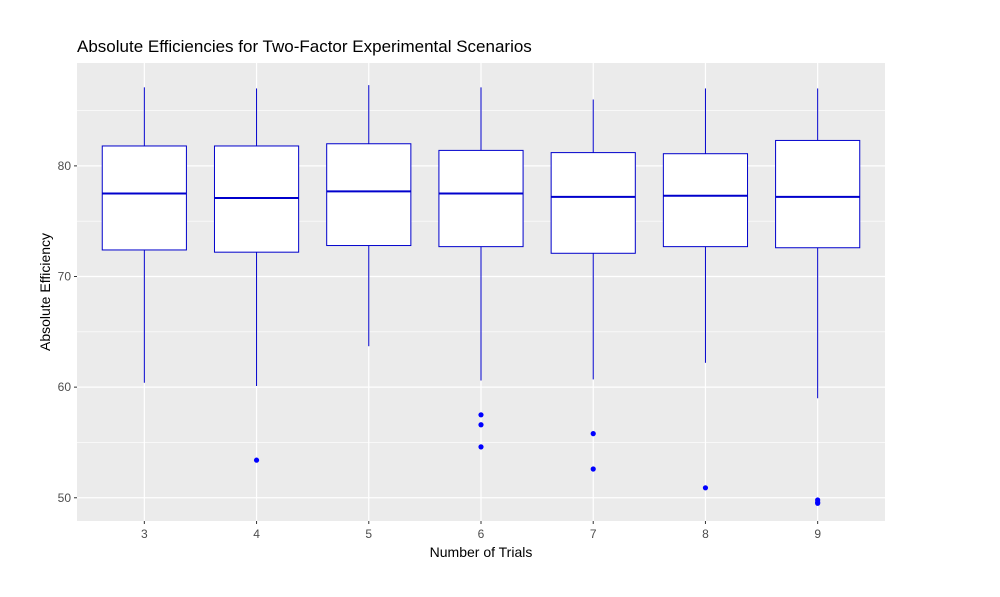 The height and width of the screenshot is (597, 1000). What do you see at coordinates (65, 498) in the screenshot?
I see `y-tick-label: 50` at bounding box center [65, 498].